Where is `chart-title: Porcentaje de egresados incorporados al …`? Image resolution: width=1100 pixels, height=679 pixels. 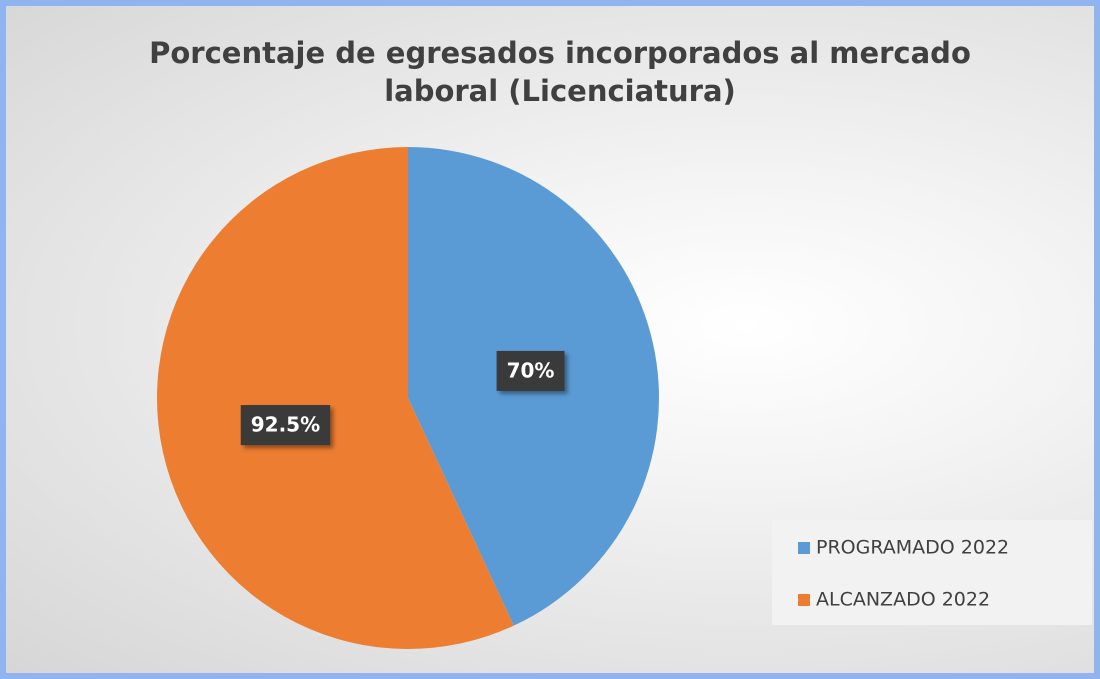 chart-title: Porcentaje de egresados incorporados al … is located at coordinates (560, 72).